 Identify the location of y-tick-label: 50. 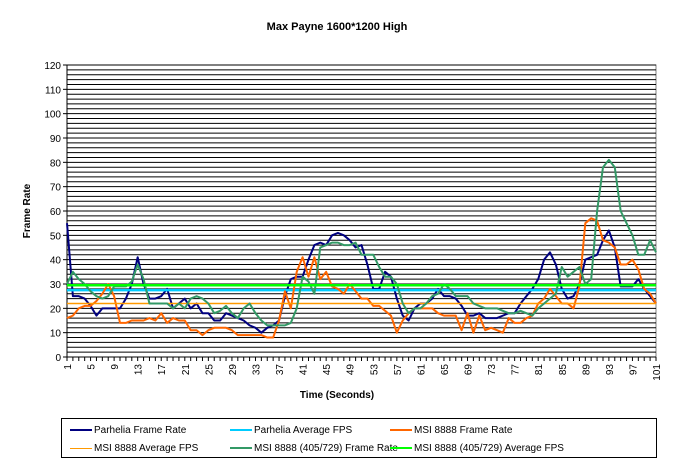
(56, 236).